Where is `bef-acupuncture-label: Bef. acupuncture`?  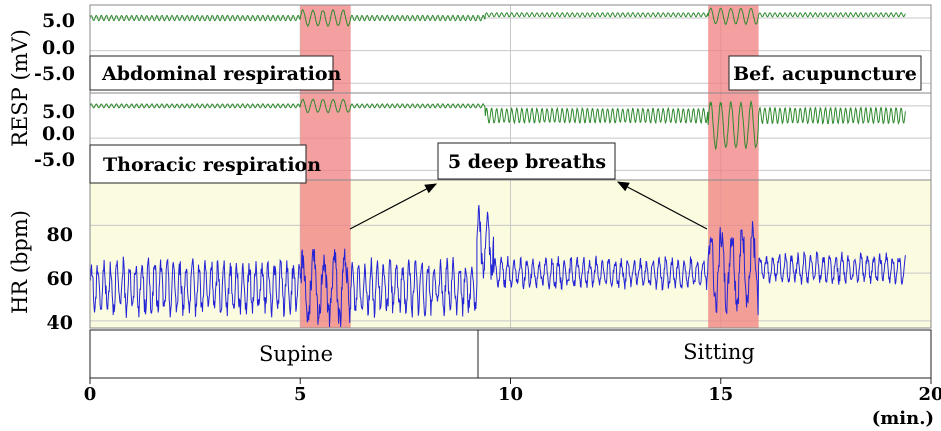 bef-acupuncture-label: Bef. acupuncture is located at coordinates (825, 74).